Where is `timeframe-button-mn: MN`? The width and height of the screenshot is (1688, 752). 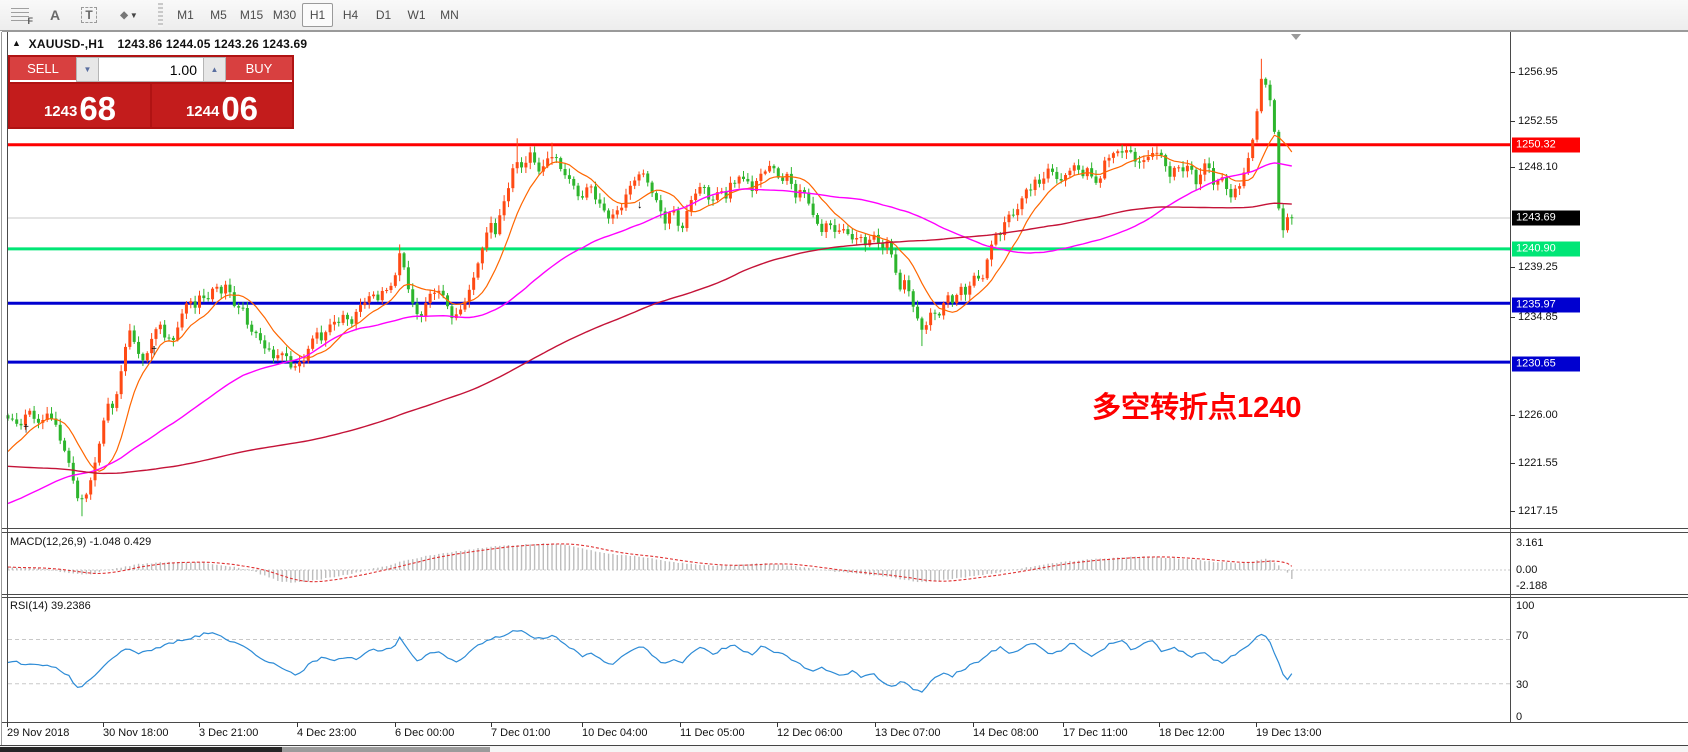 timeframe-button-mn: MN is located at coordinates (449, 15).